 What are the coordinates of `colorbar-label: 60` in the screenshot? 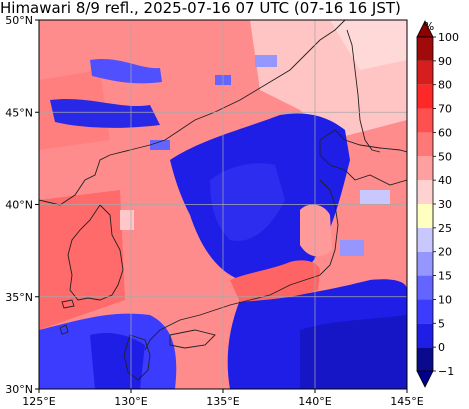 It's located at (445, 132).